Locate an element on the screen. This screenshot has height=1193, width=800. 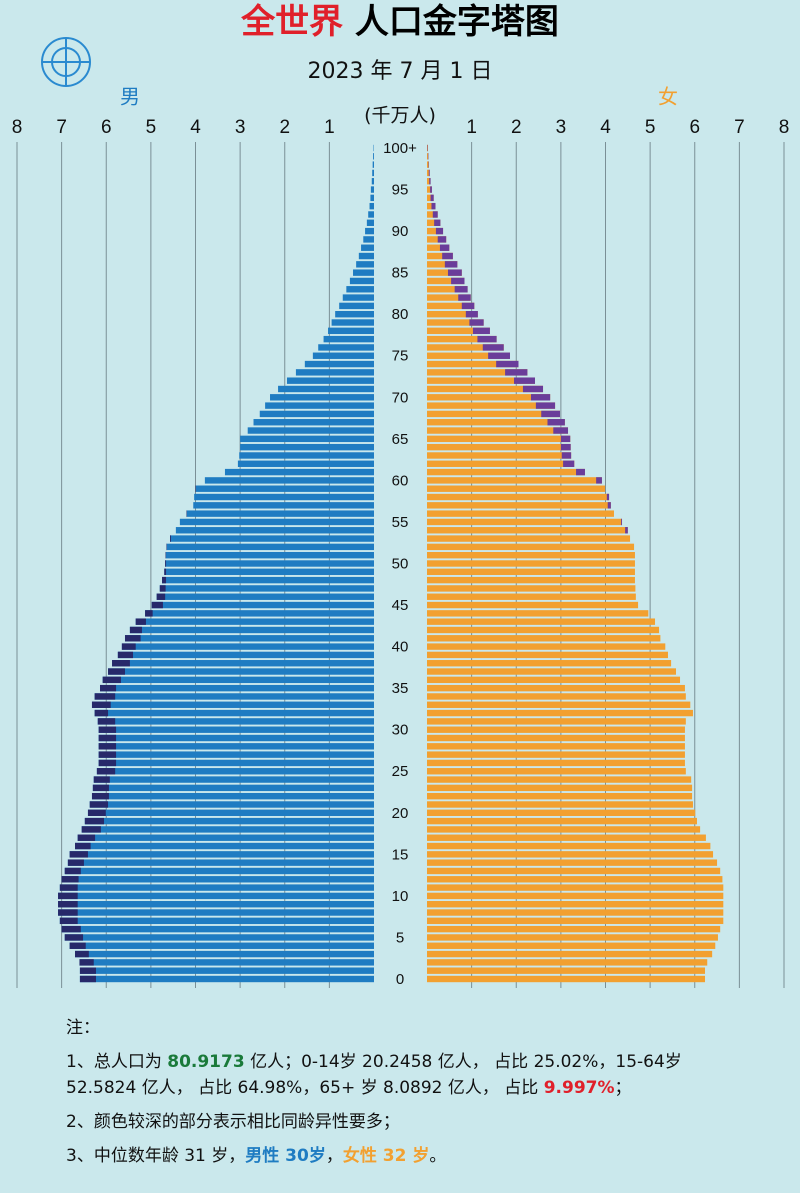
text-run: 女性 32 岁 is located at coordinates (386, 1155).